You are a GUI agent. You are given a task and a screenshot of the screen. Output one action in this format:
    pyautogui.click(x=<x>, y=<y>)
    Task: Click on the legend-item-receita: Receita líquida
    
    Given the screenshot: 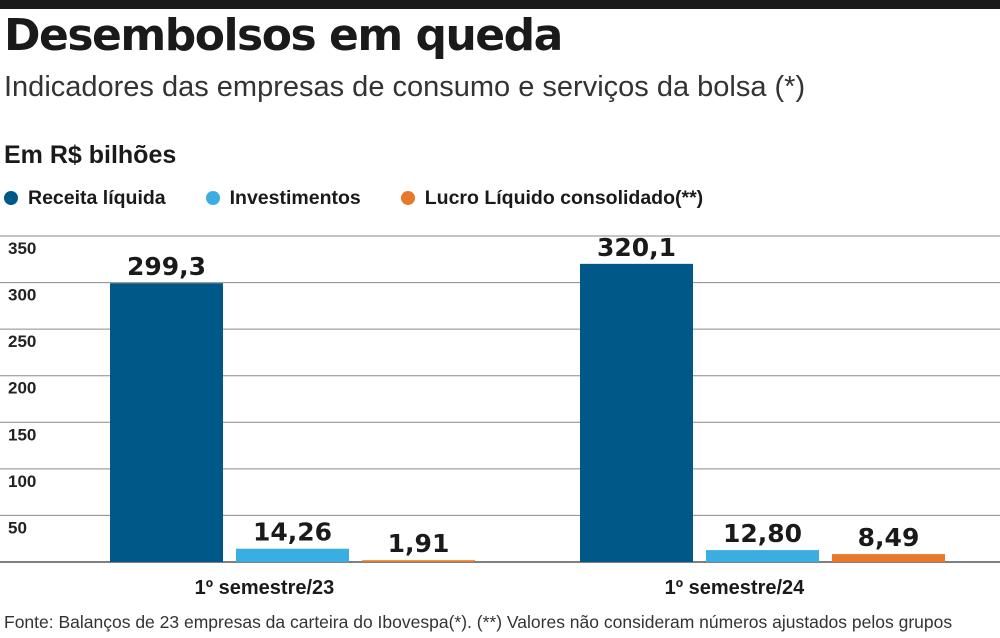 What is the action you would take?
    pyautogui.click(x=85, y=198)
    